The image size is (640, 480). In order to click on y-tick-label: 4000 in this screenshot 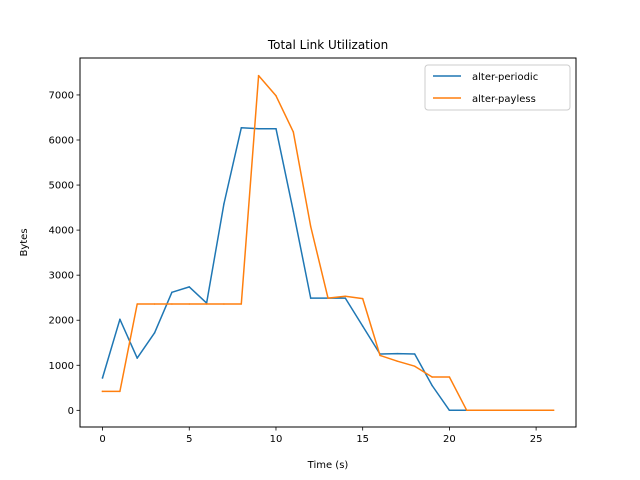, I will do `click(61, 231)`.